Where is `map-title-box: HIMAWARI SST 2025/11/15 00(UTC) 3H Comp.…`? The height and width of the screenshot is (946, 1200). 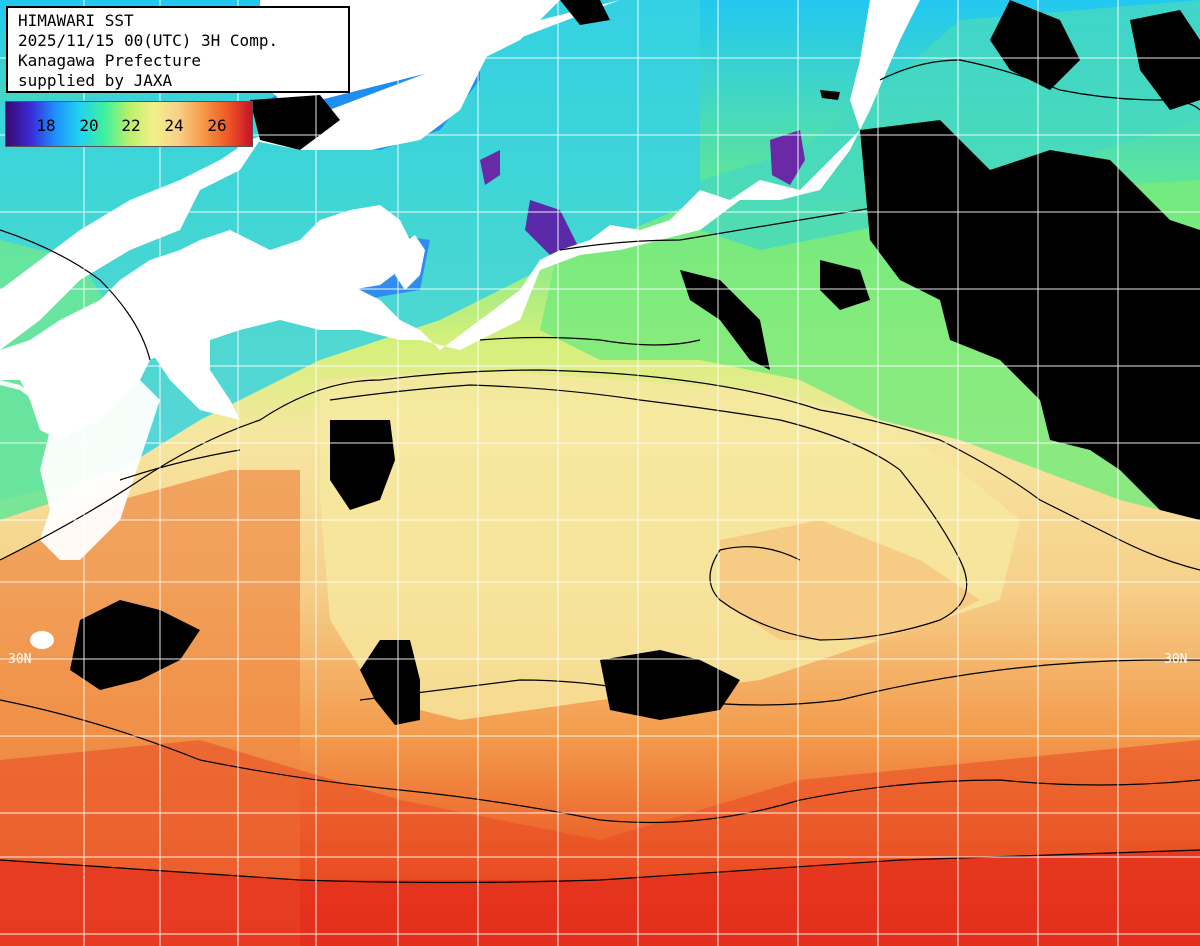
map-title-box: HIMAWARI SST 2025/11/15 00(UTC) 3H Comp.… is located at coordinates (178, 49).